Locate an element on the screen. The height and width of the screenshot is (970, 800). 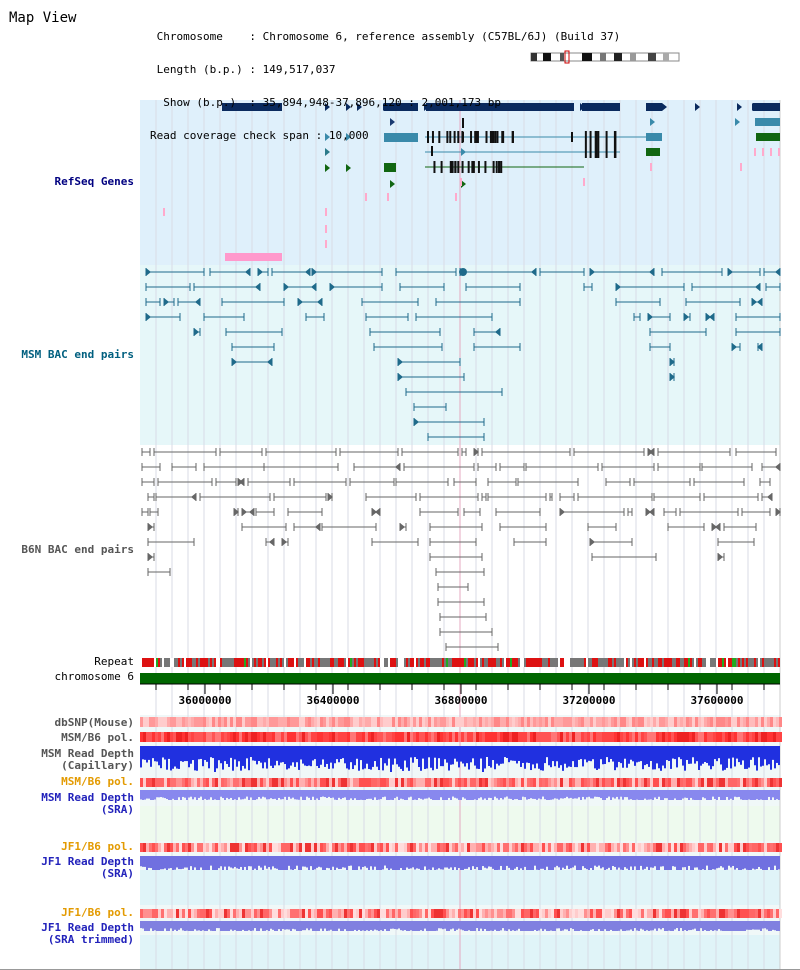
jf1-b6-pol-trimmed-label: JF1/B6 pol. is located at coordinates (97, 912).